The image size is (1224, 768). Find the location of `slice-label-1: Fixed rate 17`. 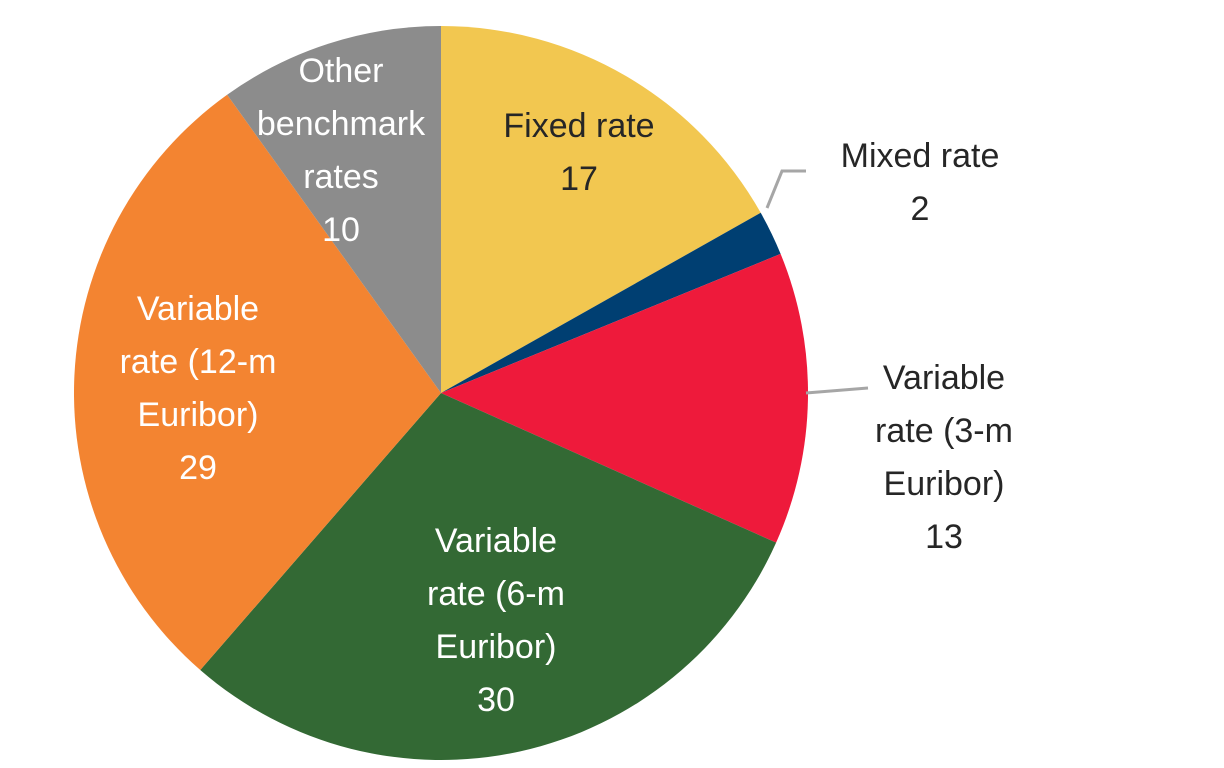

slice-label-1: Fixed rate 17 is located at coordinates (578, 152).